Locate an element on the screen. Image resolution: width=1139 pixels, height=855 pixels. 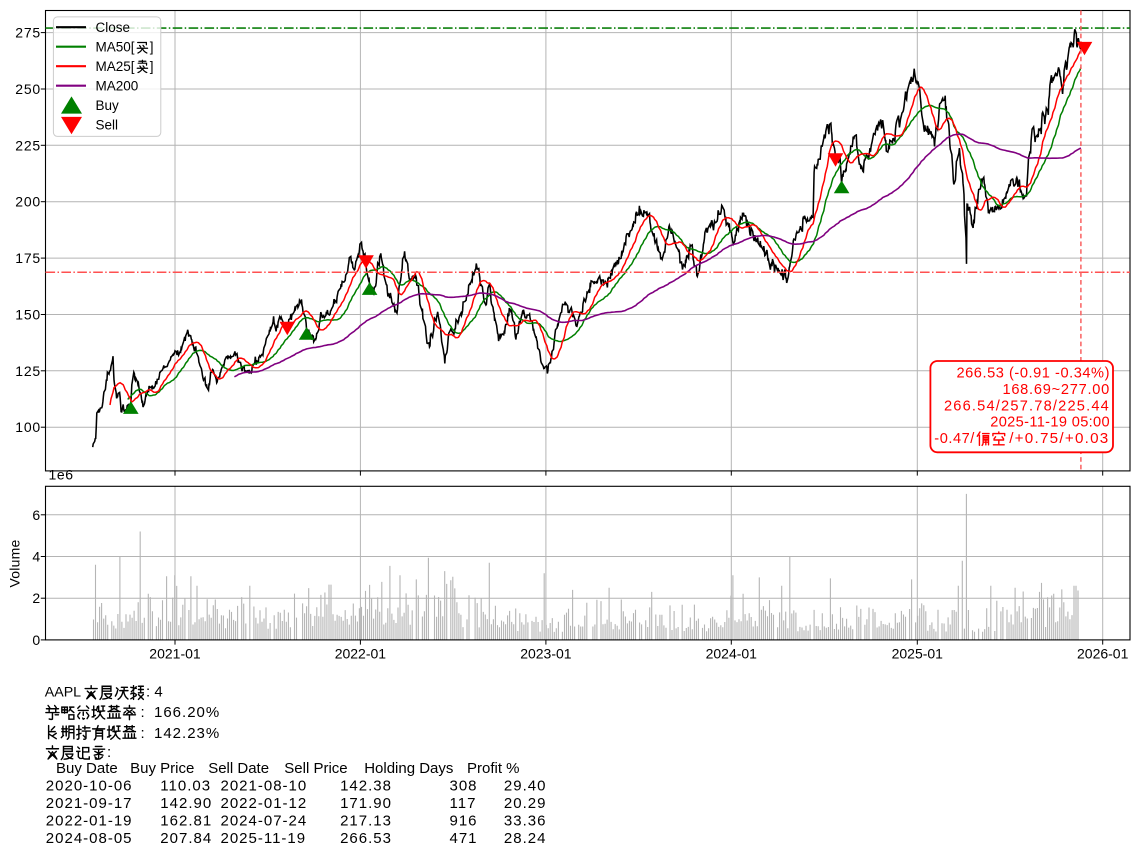
svg-text: 29.40 is located at coordinates (525, 785).